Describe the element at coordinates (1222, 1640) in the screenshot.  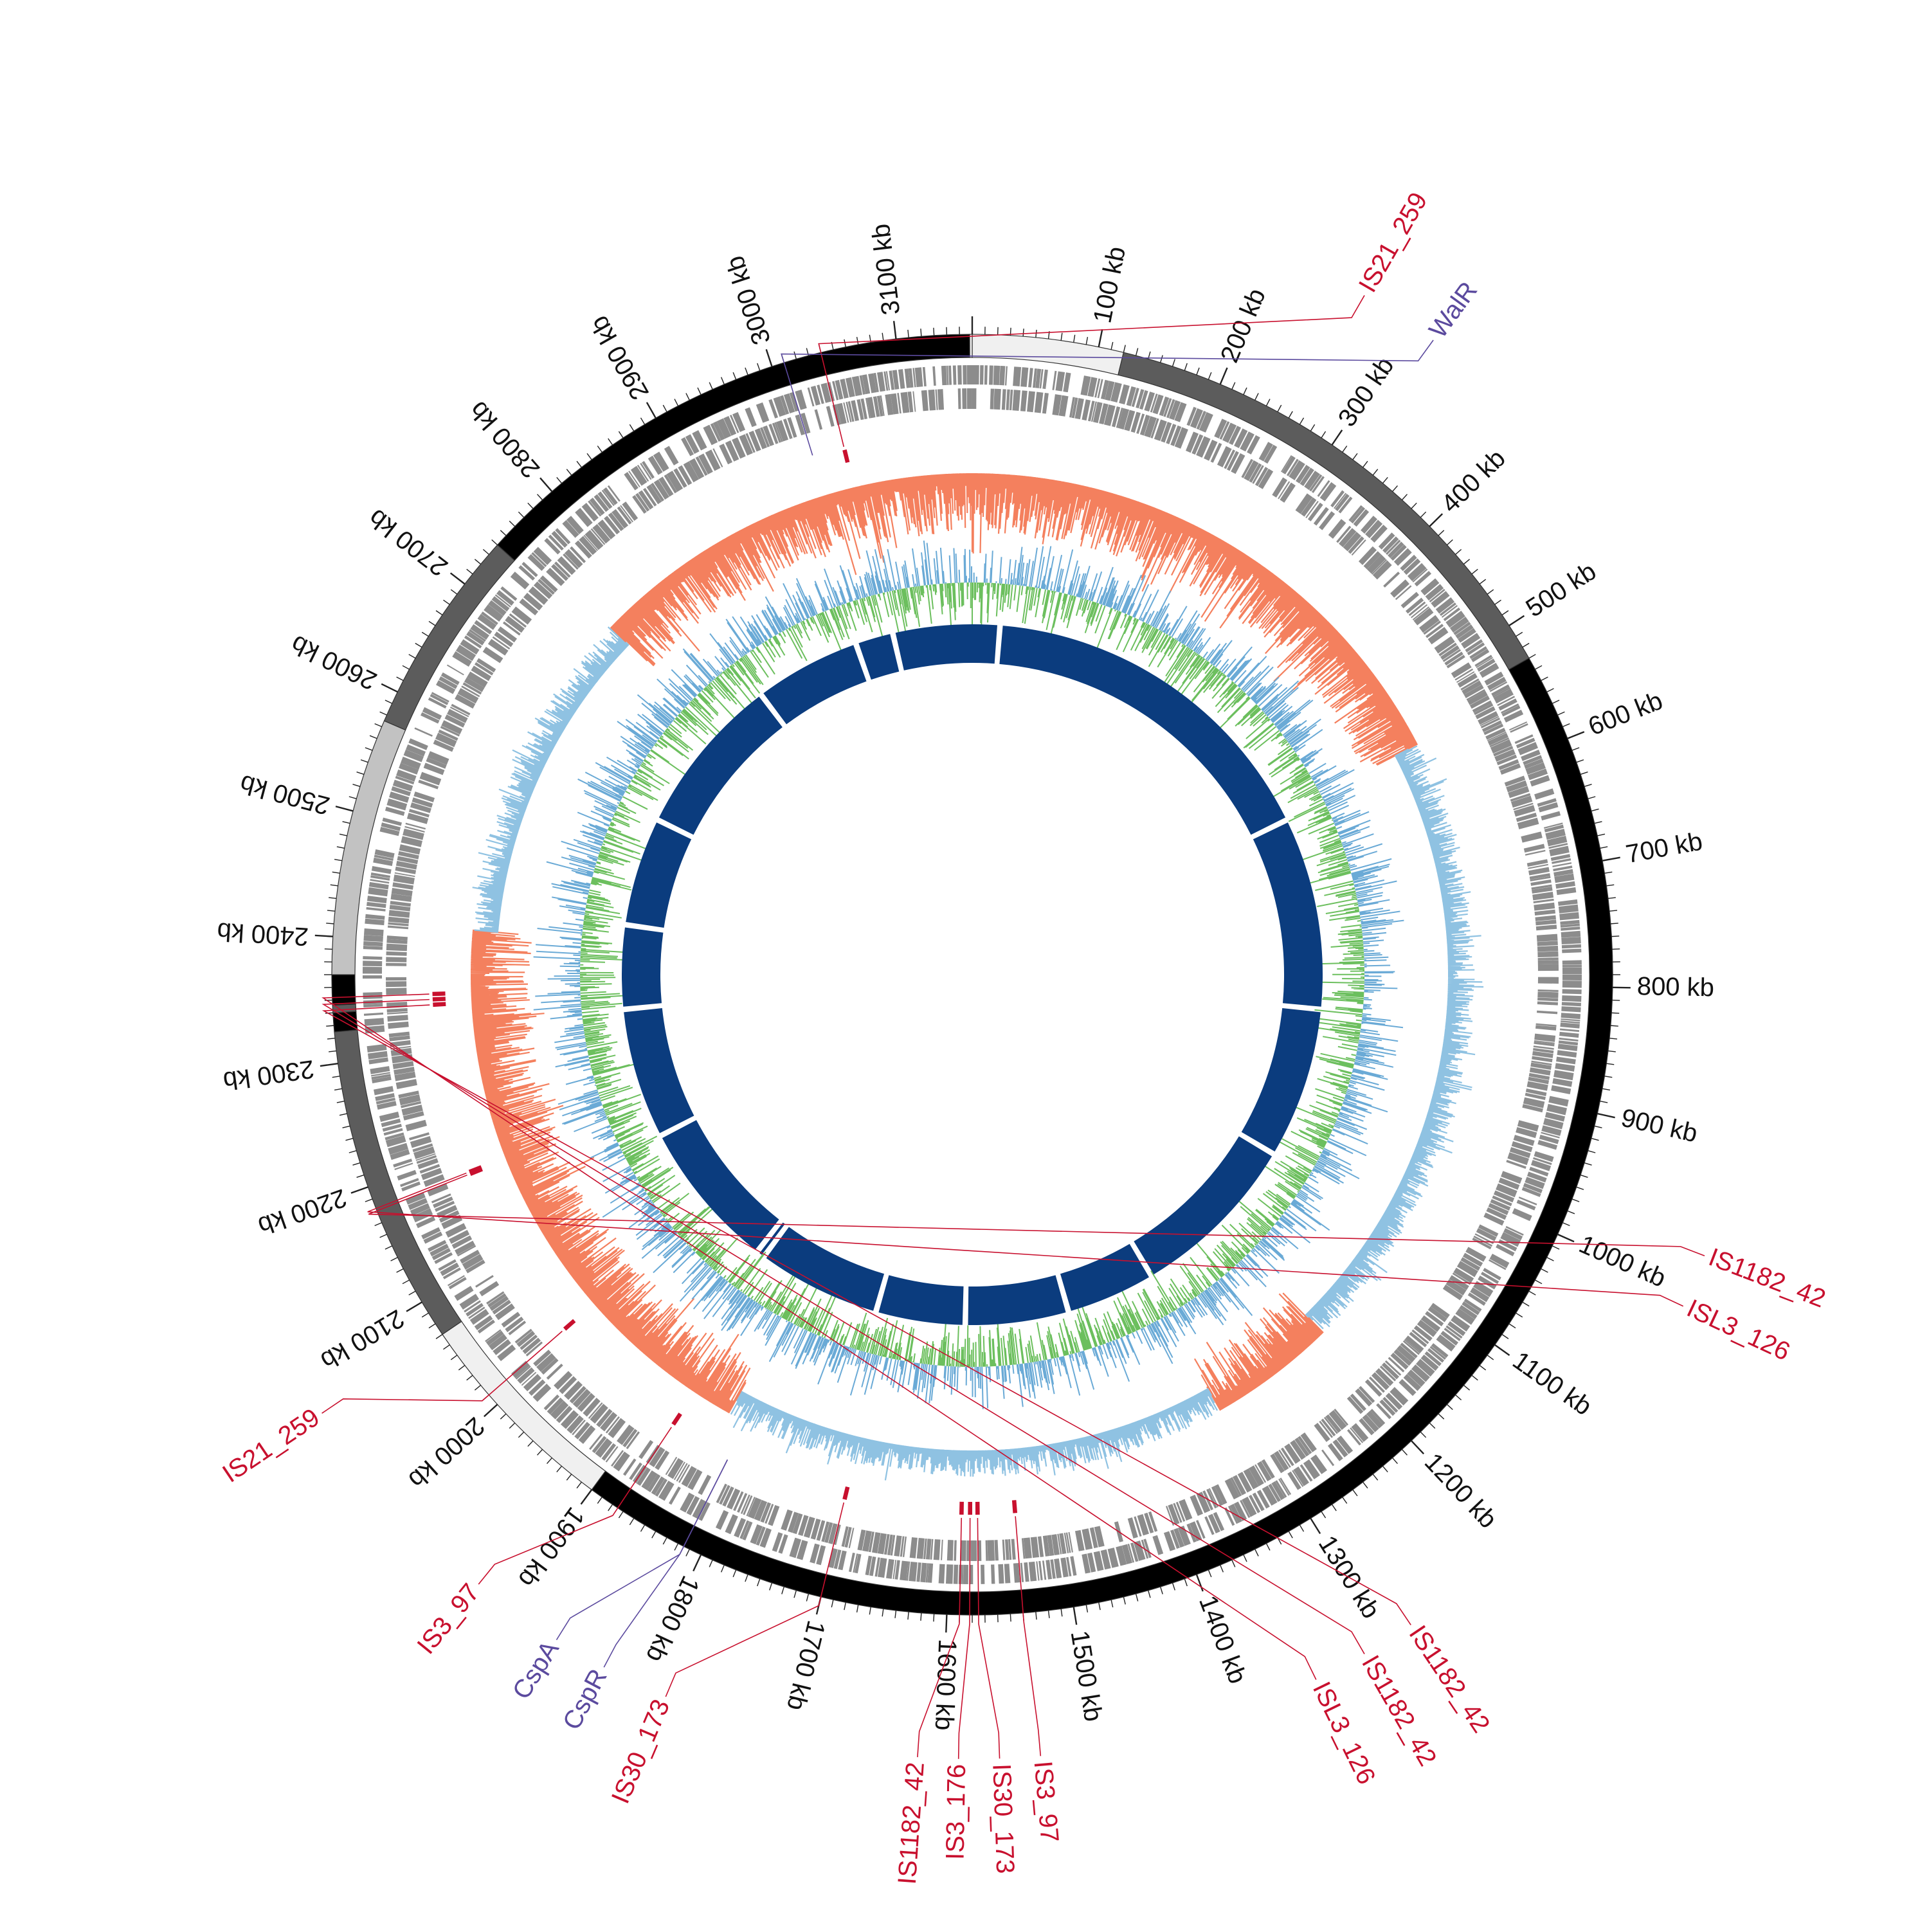
I see `tick-label: 1400 kb` at that location.